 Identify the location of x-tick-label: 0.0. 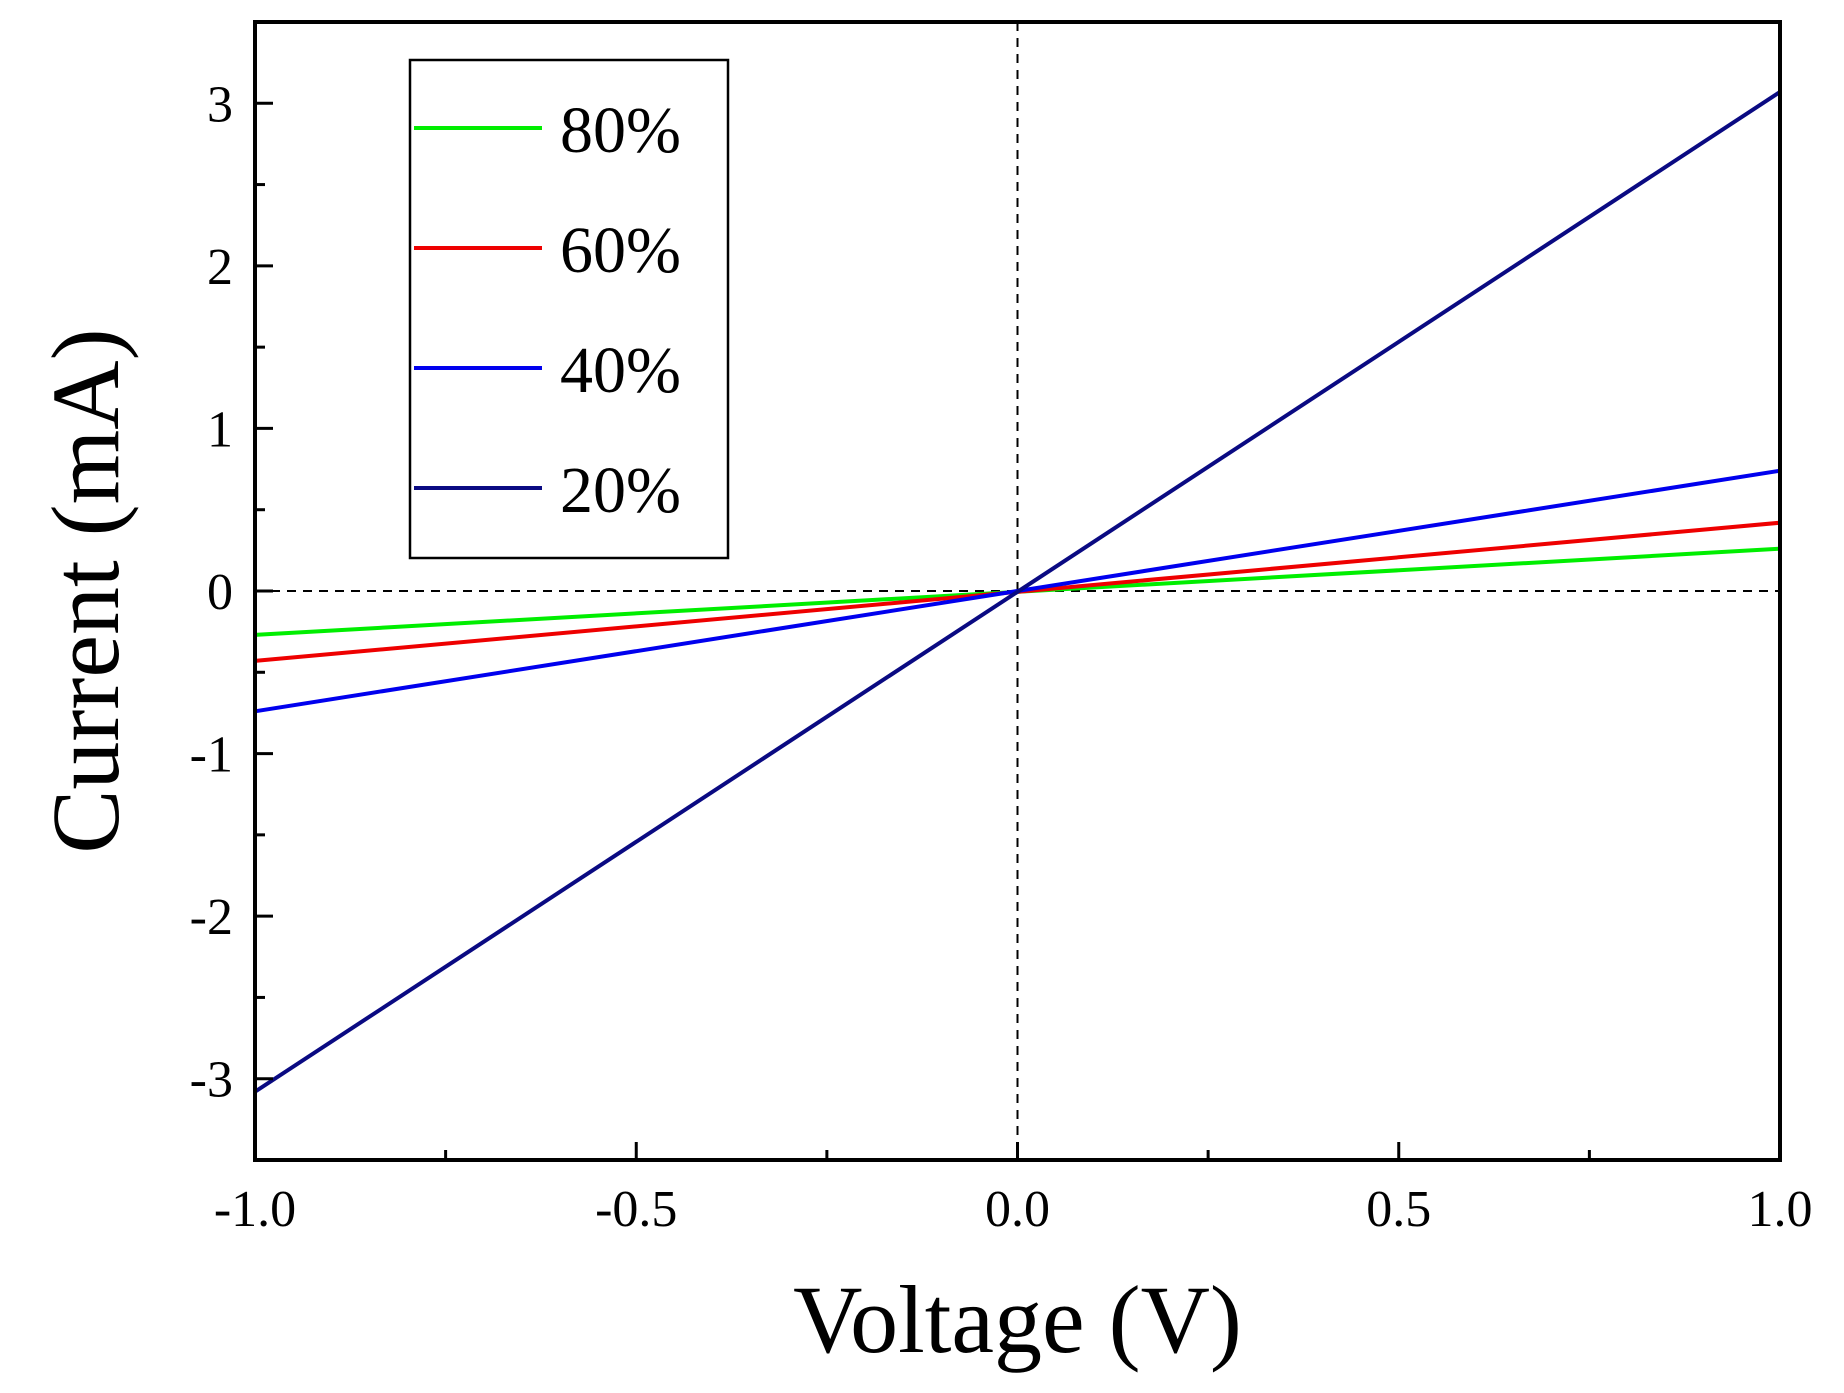
(1017, 1209).